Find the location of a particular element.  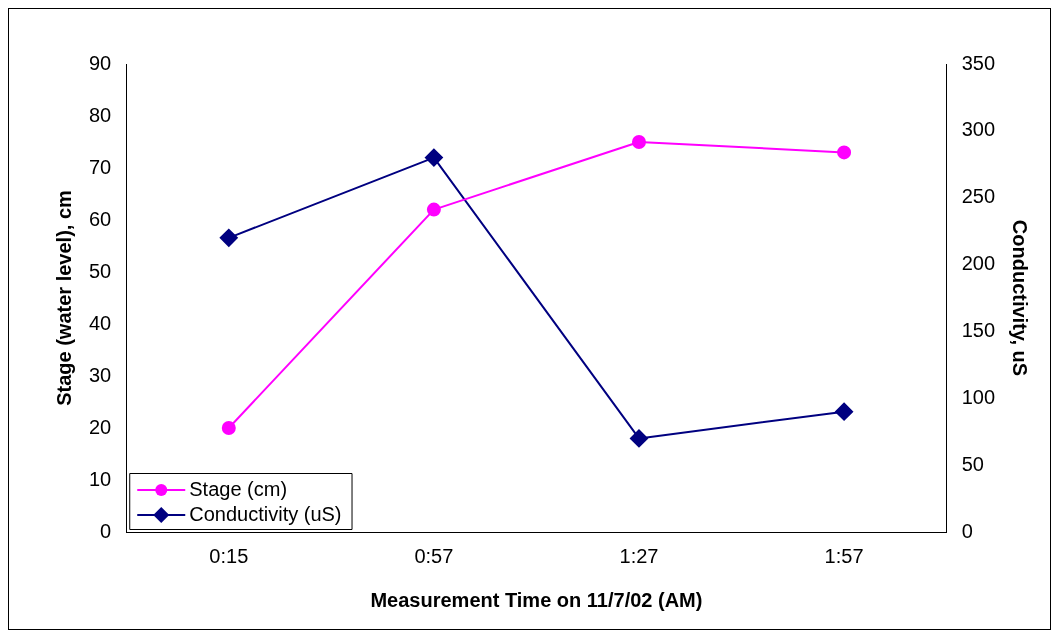

y-axis-title: Stage (water level), cm is located at coordinates (63, 298).